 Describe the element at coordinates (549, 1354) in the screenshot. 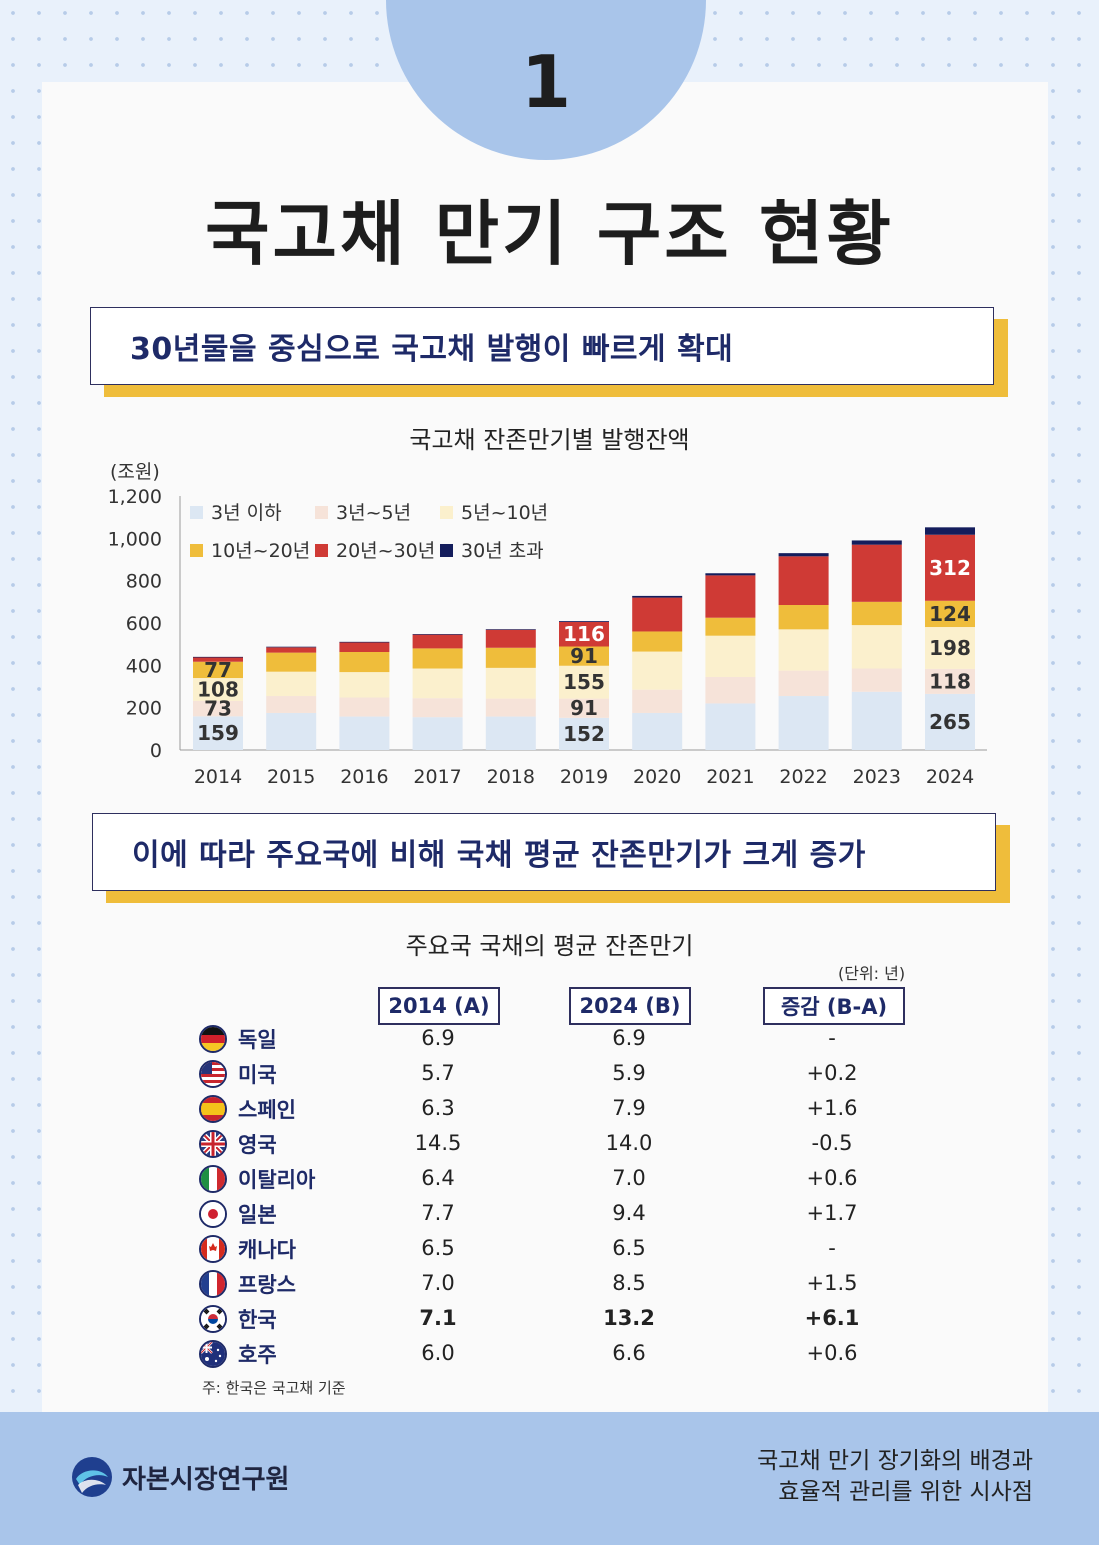

I see `table-row: 호주 6.0 6.6 +0.6` at that location.